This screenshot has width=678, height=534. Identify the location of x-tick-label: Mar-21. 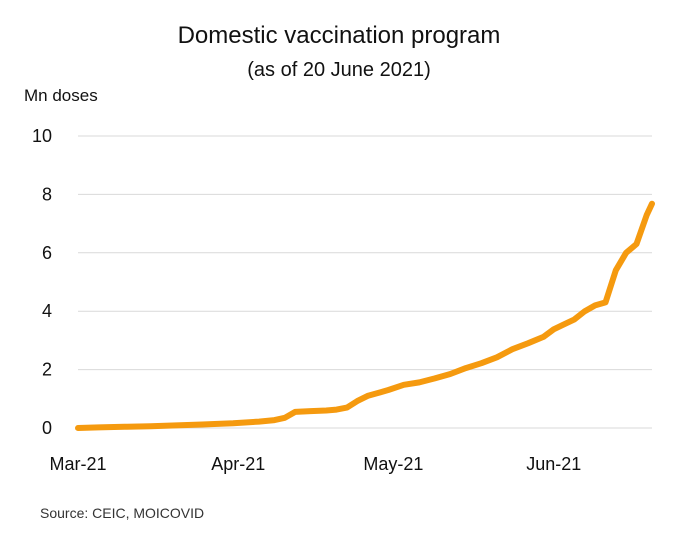
(77, 464).